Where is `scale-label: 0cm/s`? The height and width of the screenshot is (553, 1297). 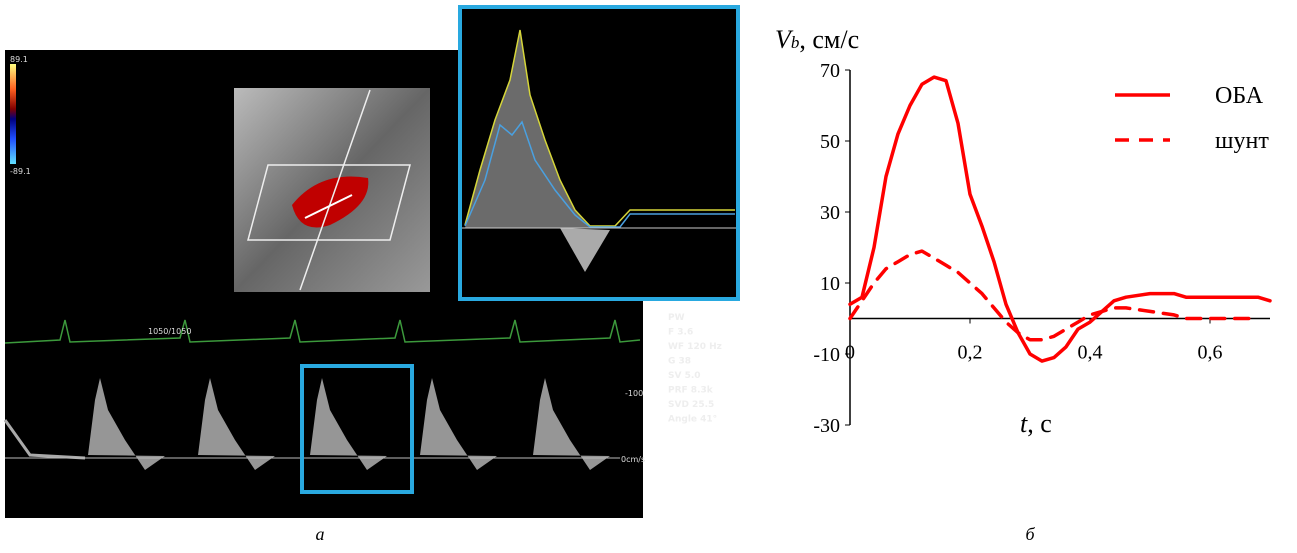 scale-label: 0cm/s is located at coordinates (633, 459).